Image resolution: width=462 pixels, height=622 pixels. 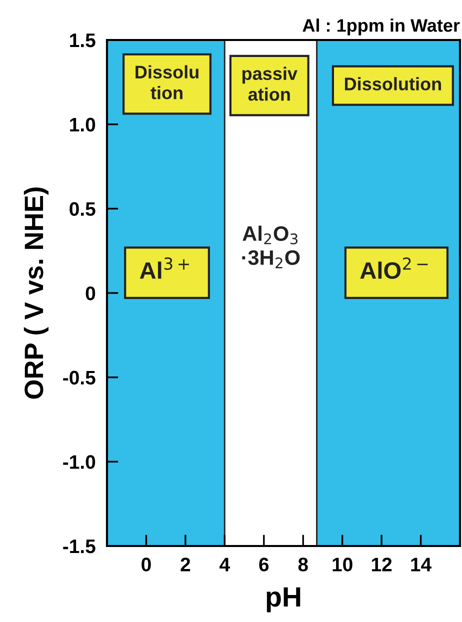 What do you see at coordinates (91, 293) in the screenshot?
I see `y-tick-label: 0` at bounding box center [91, 293].